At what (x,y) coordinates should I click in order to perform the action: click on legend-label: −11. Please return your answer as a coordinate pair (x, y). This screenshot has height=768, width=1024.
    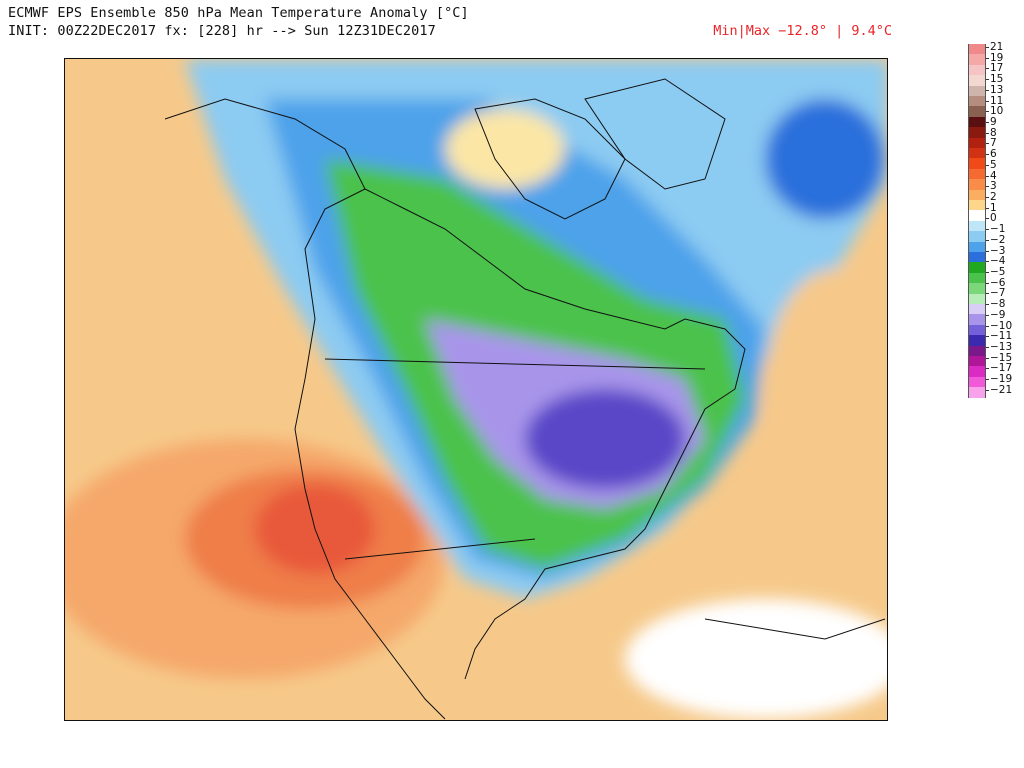
    Looking at the image, I should click on (1001, 336).